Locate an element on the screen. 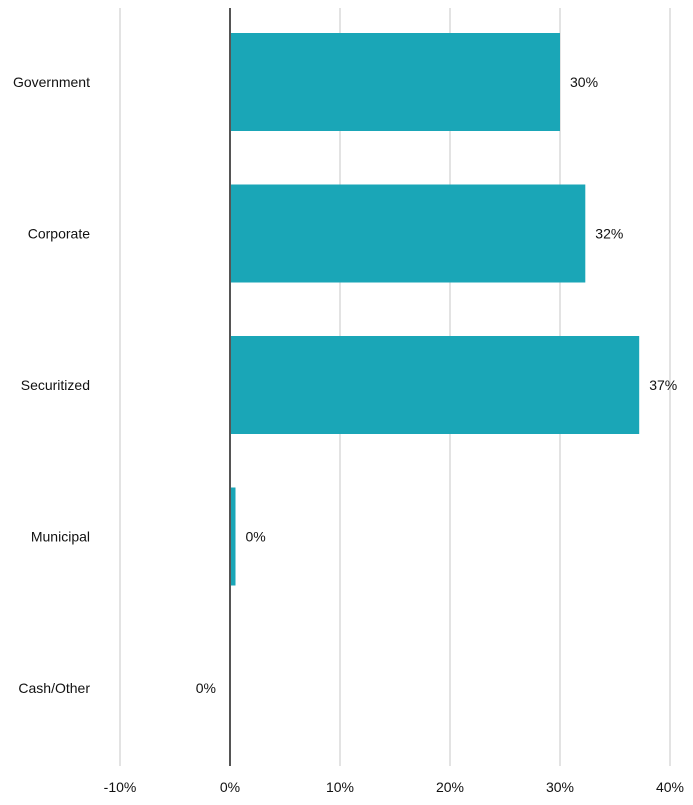 This screenshot has width=693, height=805. category-label: Government is located at coordinates (51, 82).